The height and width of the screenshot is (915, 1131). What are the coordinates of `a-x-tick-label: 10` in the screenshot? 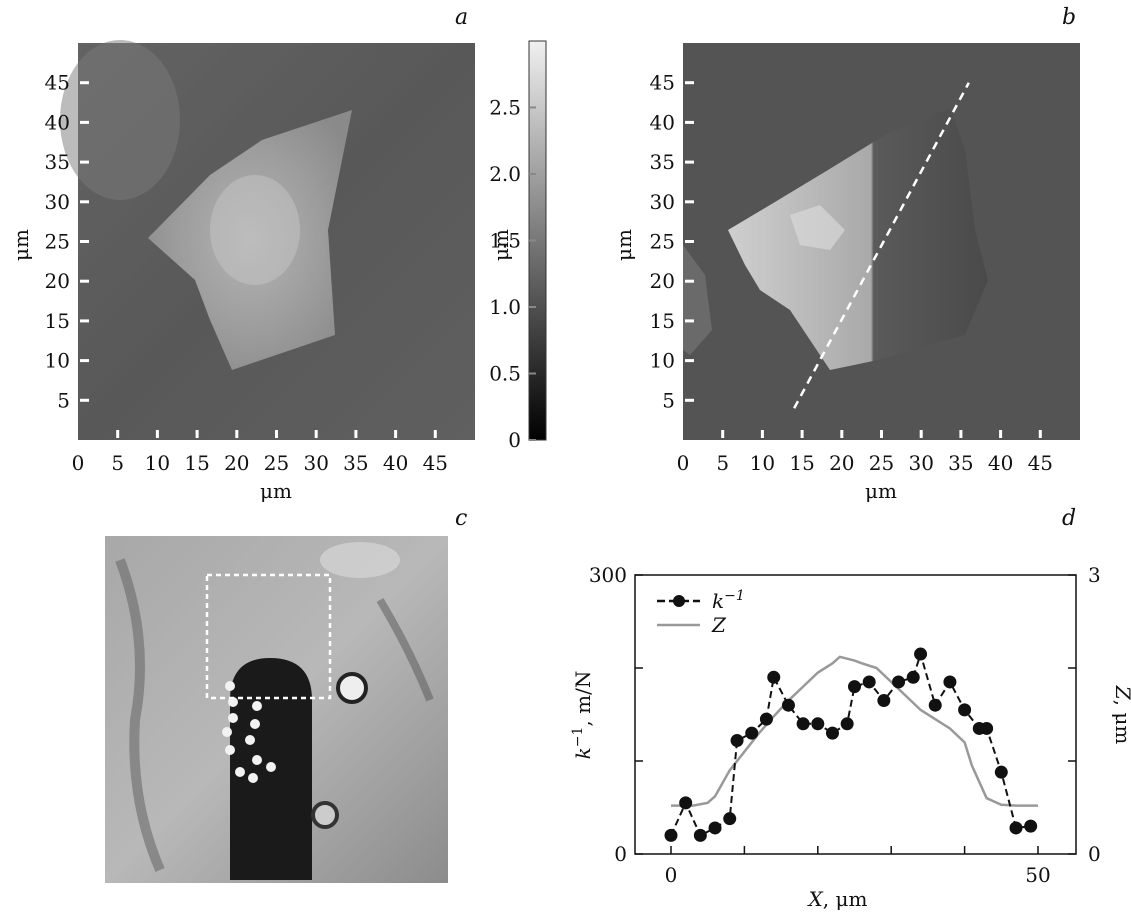 It's located at (157, 463).